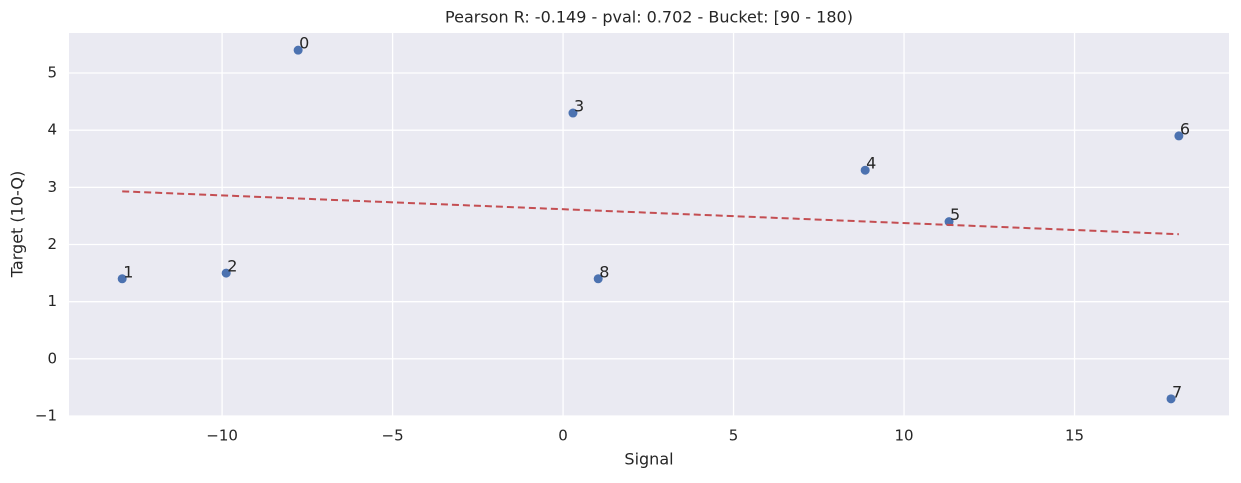 This screenshot has height=483, width=1241. What do you see at coordinates (604, 271) in the screenshot?
I see `point-label: 8` at bounding box center [604, 271].